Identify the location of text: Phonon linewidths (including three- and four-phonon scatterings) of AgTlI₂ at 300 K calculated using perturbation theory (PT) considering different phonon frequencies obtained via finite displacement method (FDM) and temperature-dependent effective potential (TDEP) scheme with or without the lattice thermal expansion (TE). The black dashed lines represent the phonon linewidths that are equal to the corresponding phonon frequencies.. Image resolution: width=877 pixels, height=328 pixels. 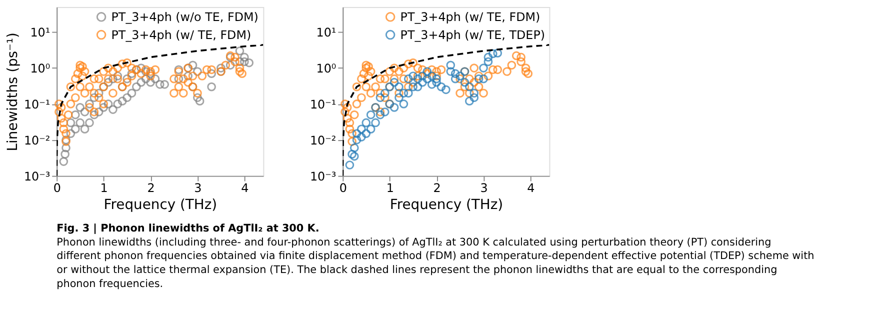
(435, 263).